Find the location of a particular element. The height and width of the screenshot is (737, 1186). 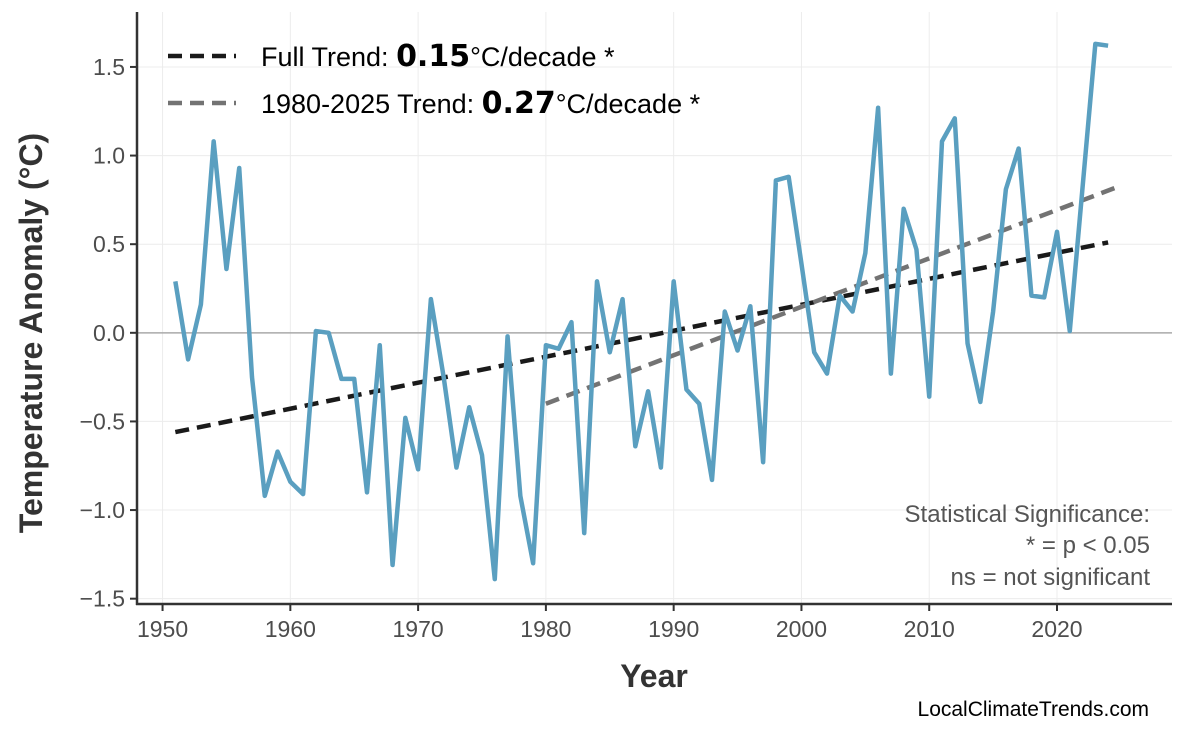

legend-label-1980-trend: 1980-2025 Trend: 0.27°C/decade * is located at coordinates (481, 103).